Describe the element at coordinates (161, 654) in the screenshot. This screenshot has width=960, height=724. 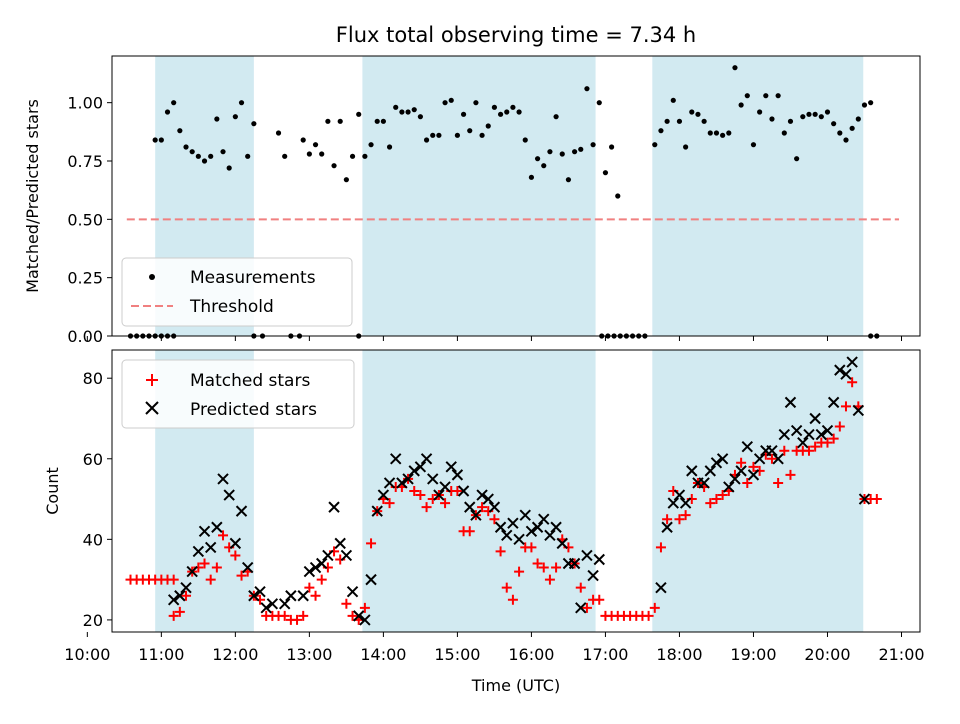
I see `x-tick-label: 11:00` at that location.